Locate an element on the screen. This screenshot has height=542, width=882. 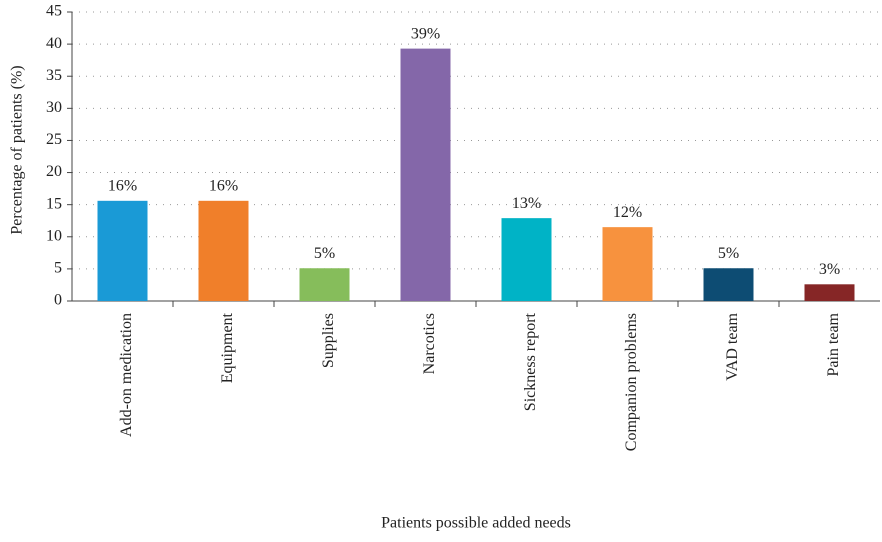
value-label: 3% is located at coordinates (829, 269).